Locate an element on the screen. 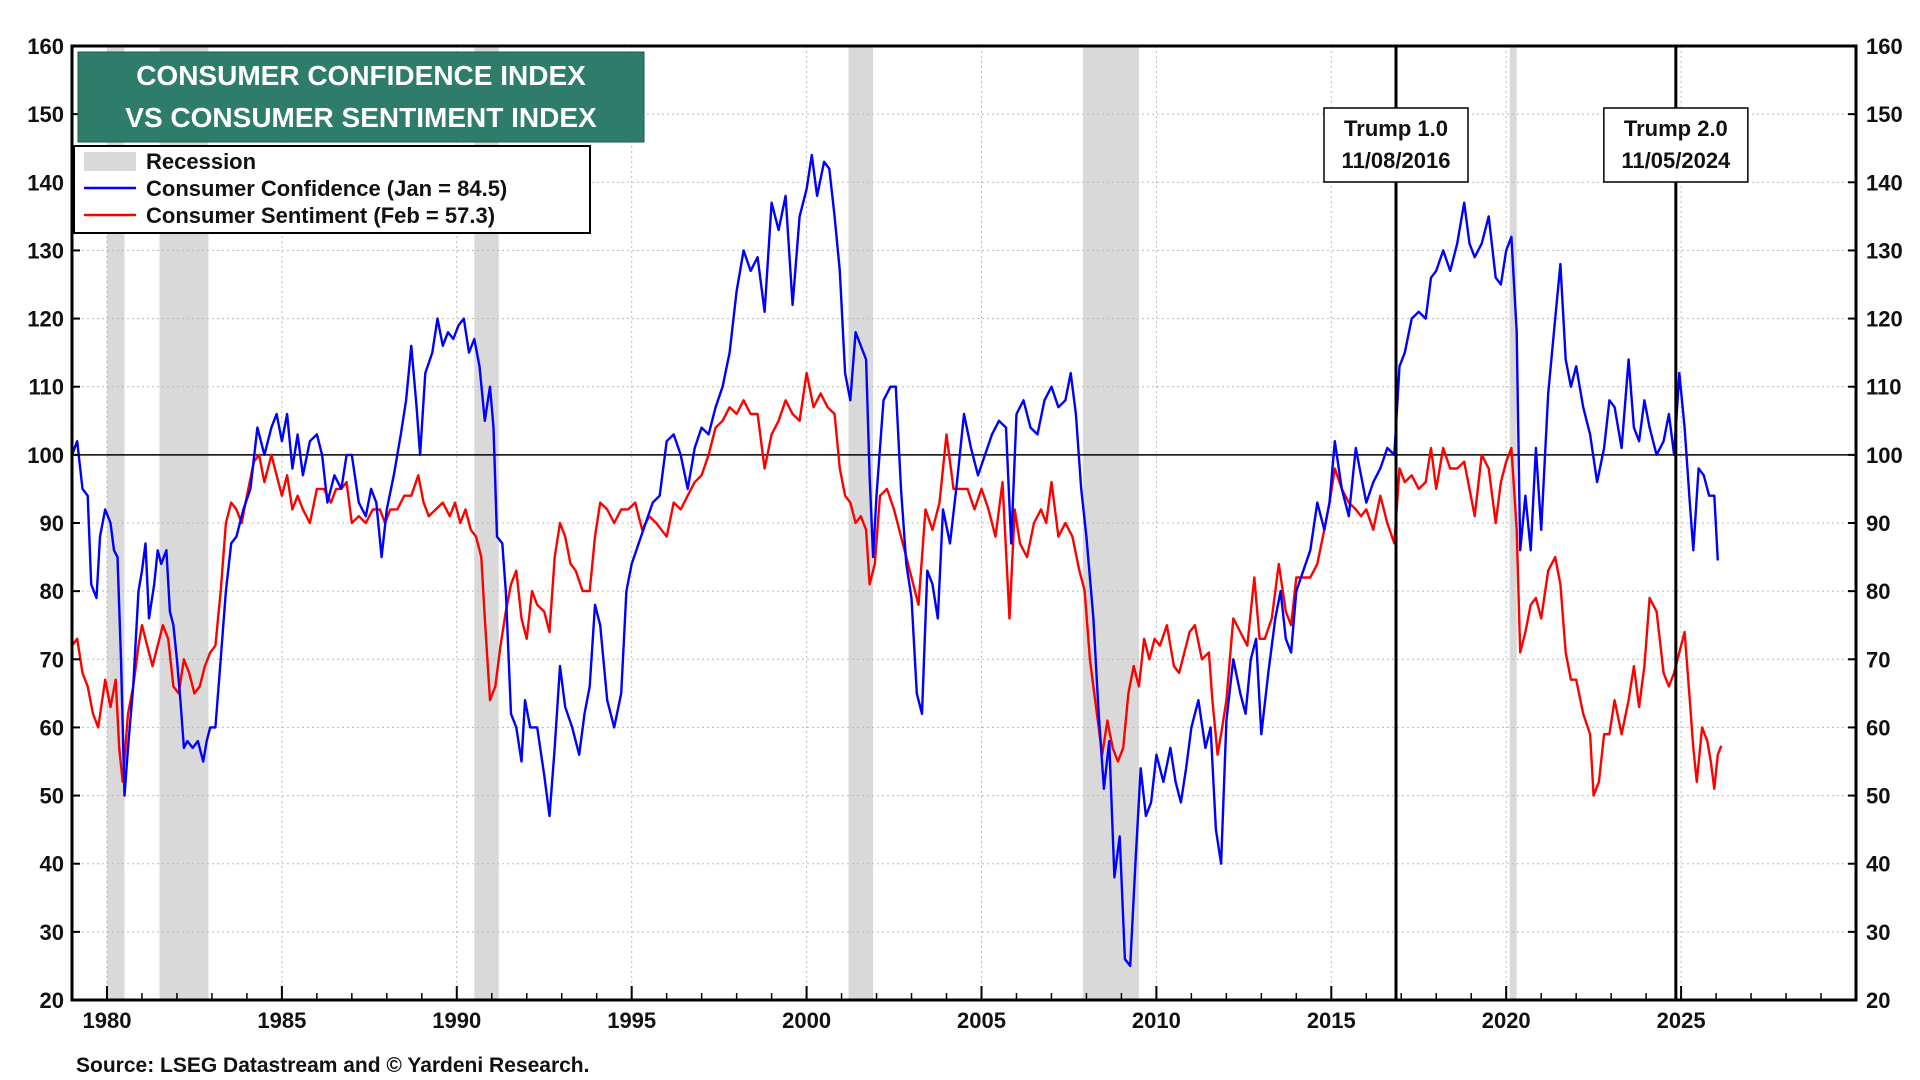 This screenshot has height=1080, width=1920. y-tick-label-right-40: 40 is located at coordinates (1878, 864).